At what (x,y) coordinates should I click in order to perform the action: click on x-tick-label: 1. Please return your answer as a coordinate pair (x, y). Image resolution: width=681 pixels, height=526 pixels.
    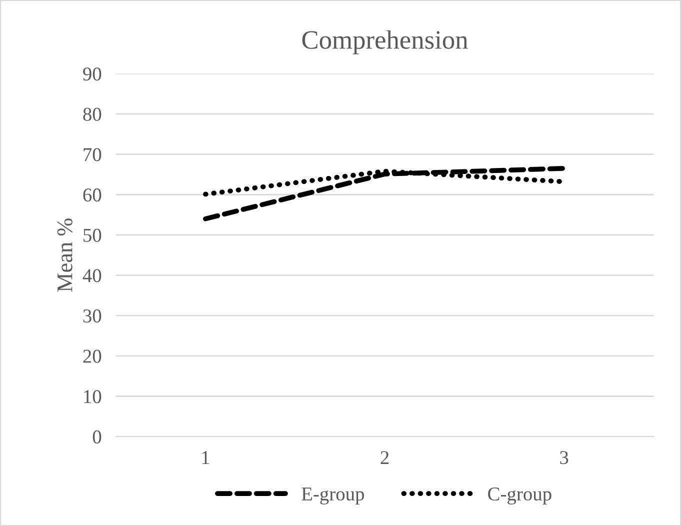
    Looking at the image, I should click on (206, 457).